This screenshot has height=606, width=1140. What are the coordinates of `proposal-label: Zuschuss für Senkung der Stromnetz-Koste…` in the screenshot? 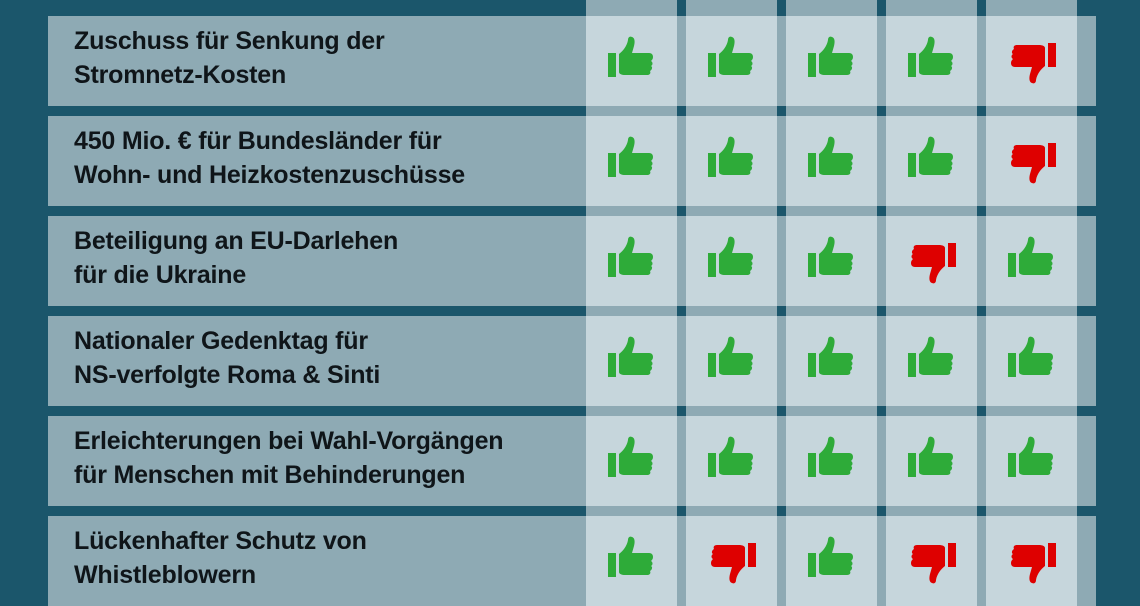 It's located at (229, 58).